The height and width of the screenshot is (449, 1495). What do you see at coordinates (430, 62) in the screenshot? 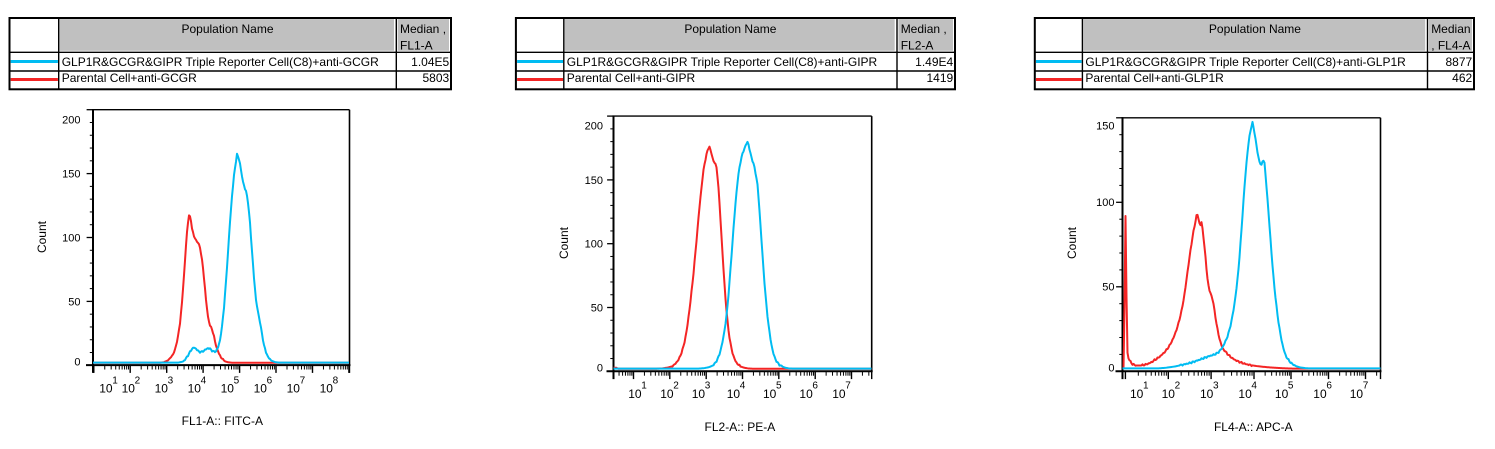
I see `svg-text: 1.04E5` at bounding box center [430, 62].